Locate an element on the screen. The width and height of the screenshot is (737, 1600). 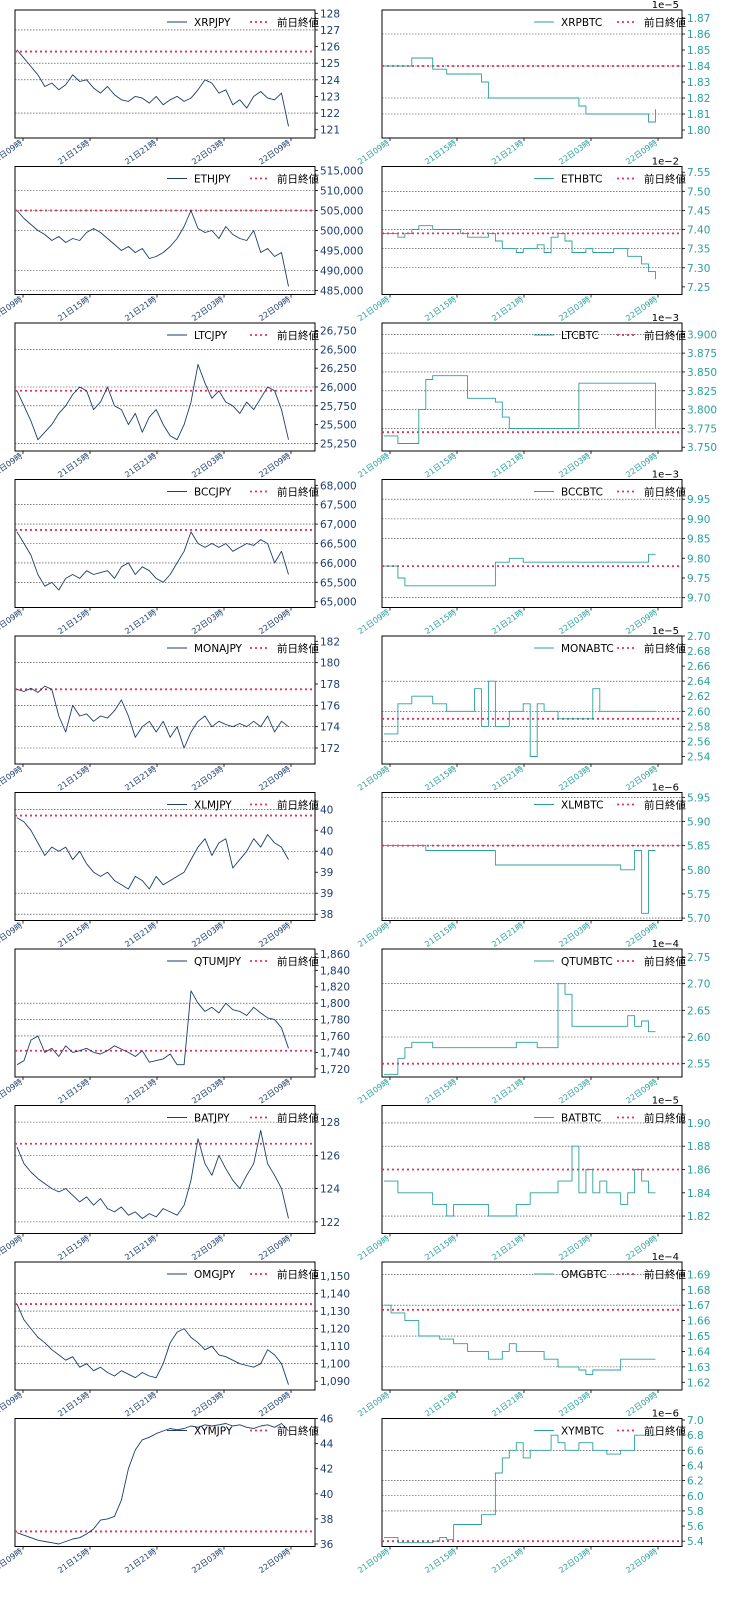
y-tick-label: 2.62 is located at coordinates (698, 697).